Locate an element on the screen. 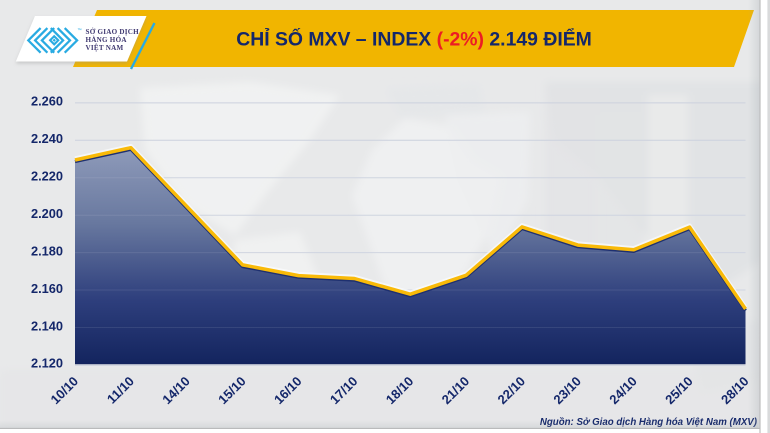 Image resolution: width=770 pixels, height=433 pixels. svg-text: HÀNG HÓA is located at coordinates (107, 40).